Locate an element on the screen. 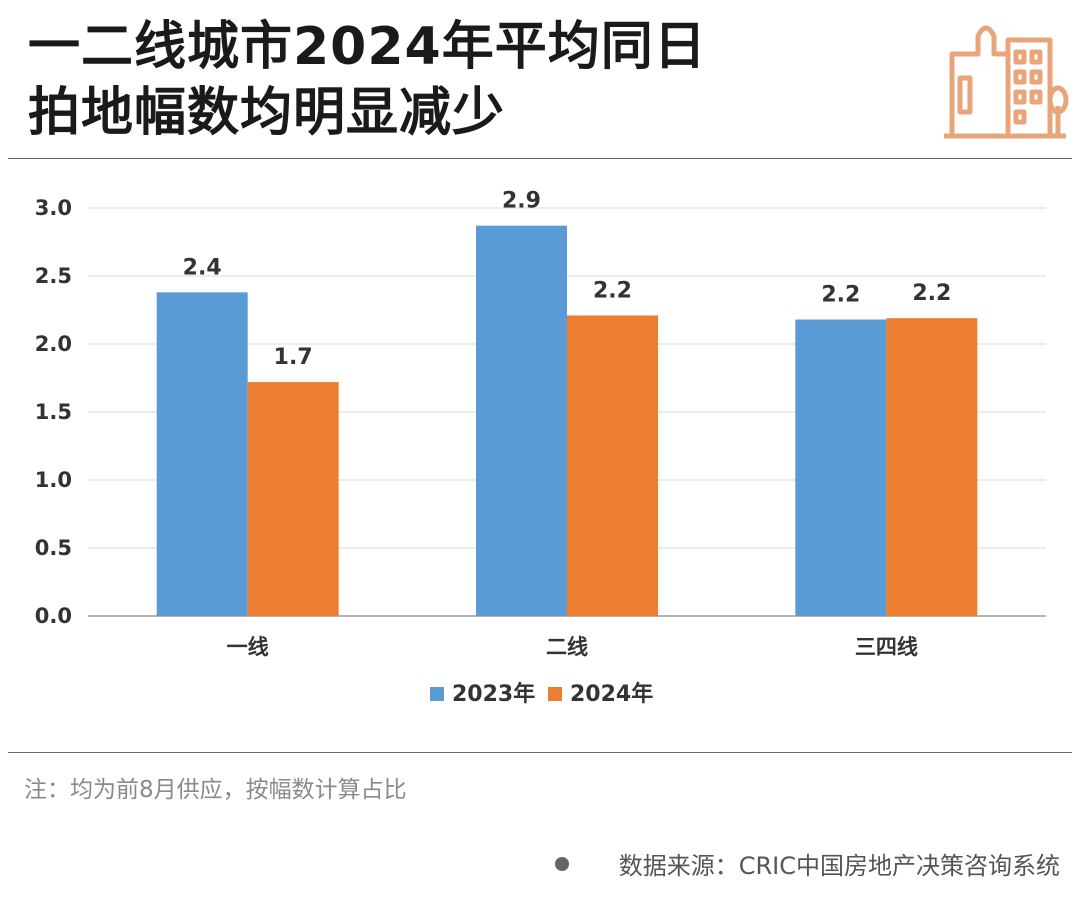 The height and width of the screenshot is (909, 1080). y-tick-label: 2.0 is located at coordinates (53, 344).